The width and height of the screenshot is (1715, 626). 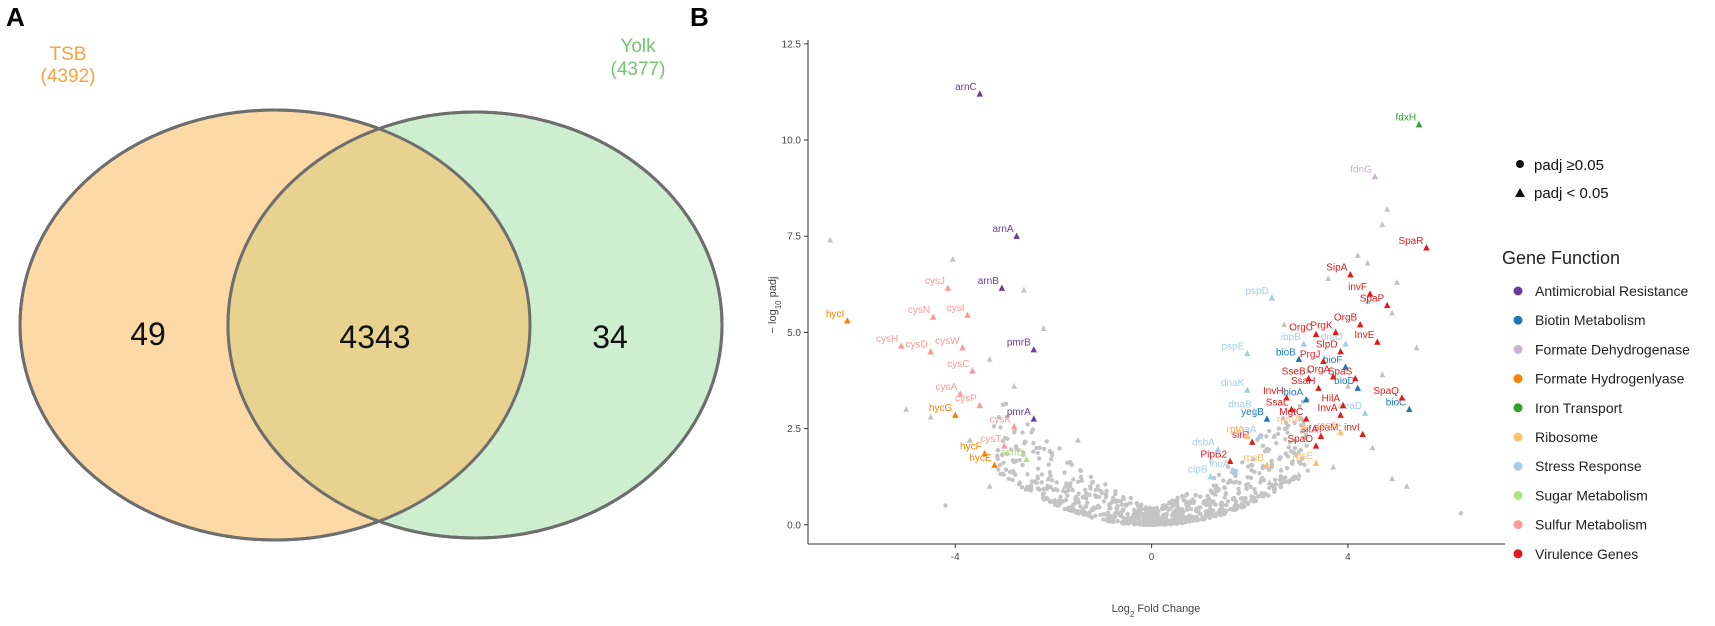 I want to click on legend-item-label: Ribosome, so click(x=1566, y=437).